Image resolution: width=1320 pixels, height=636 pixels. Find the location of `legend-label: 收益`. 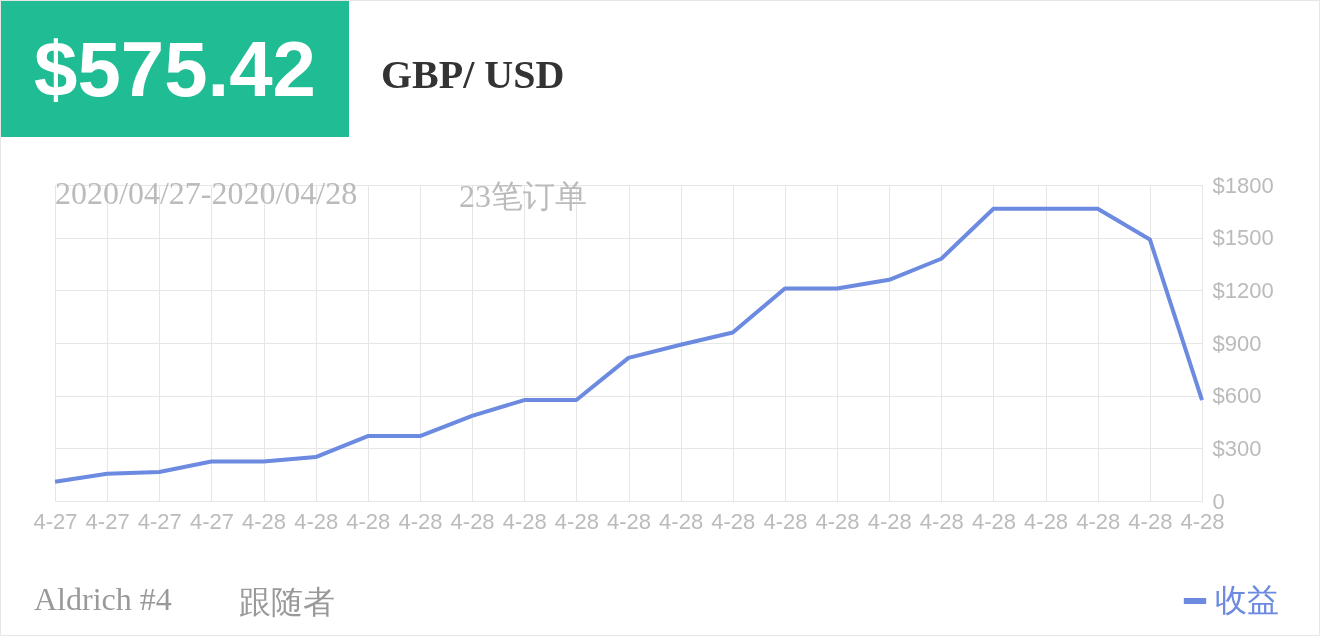

legend-label: 收益 is located at coordinates (1247, 600).